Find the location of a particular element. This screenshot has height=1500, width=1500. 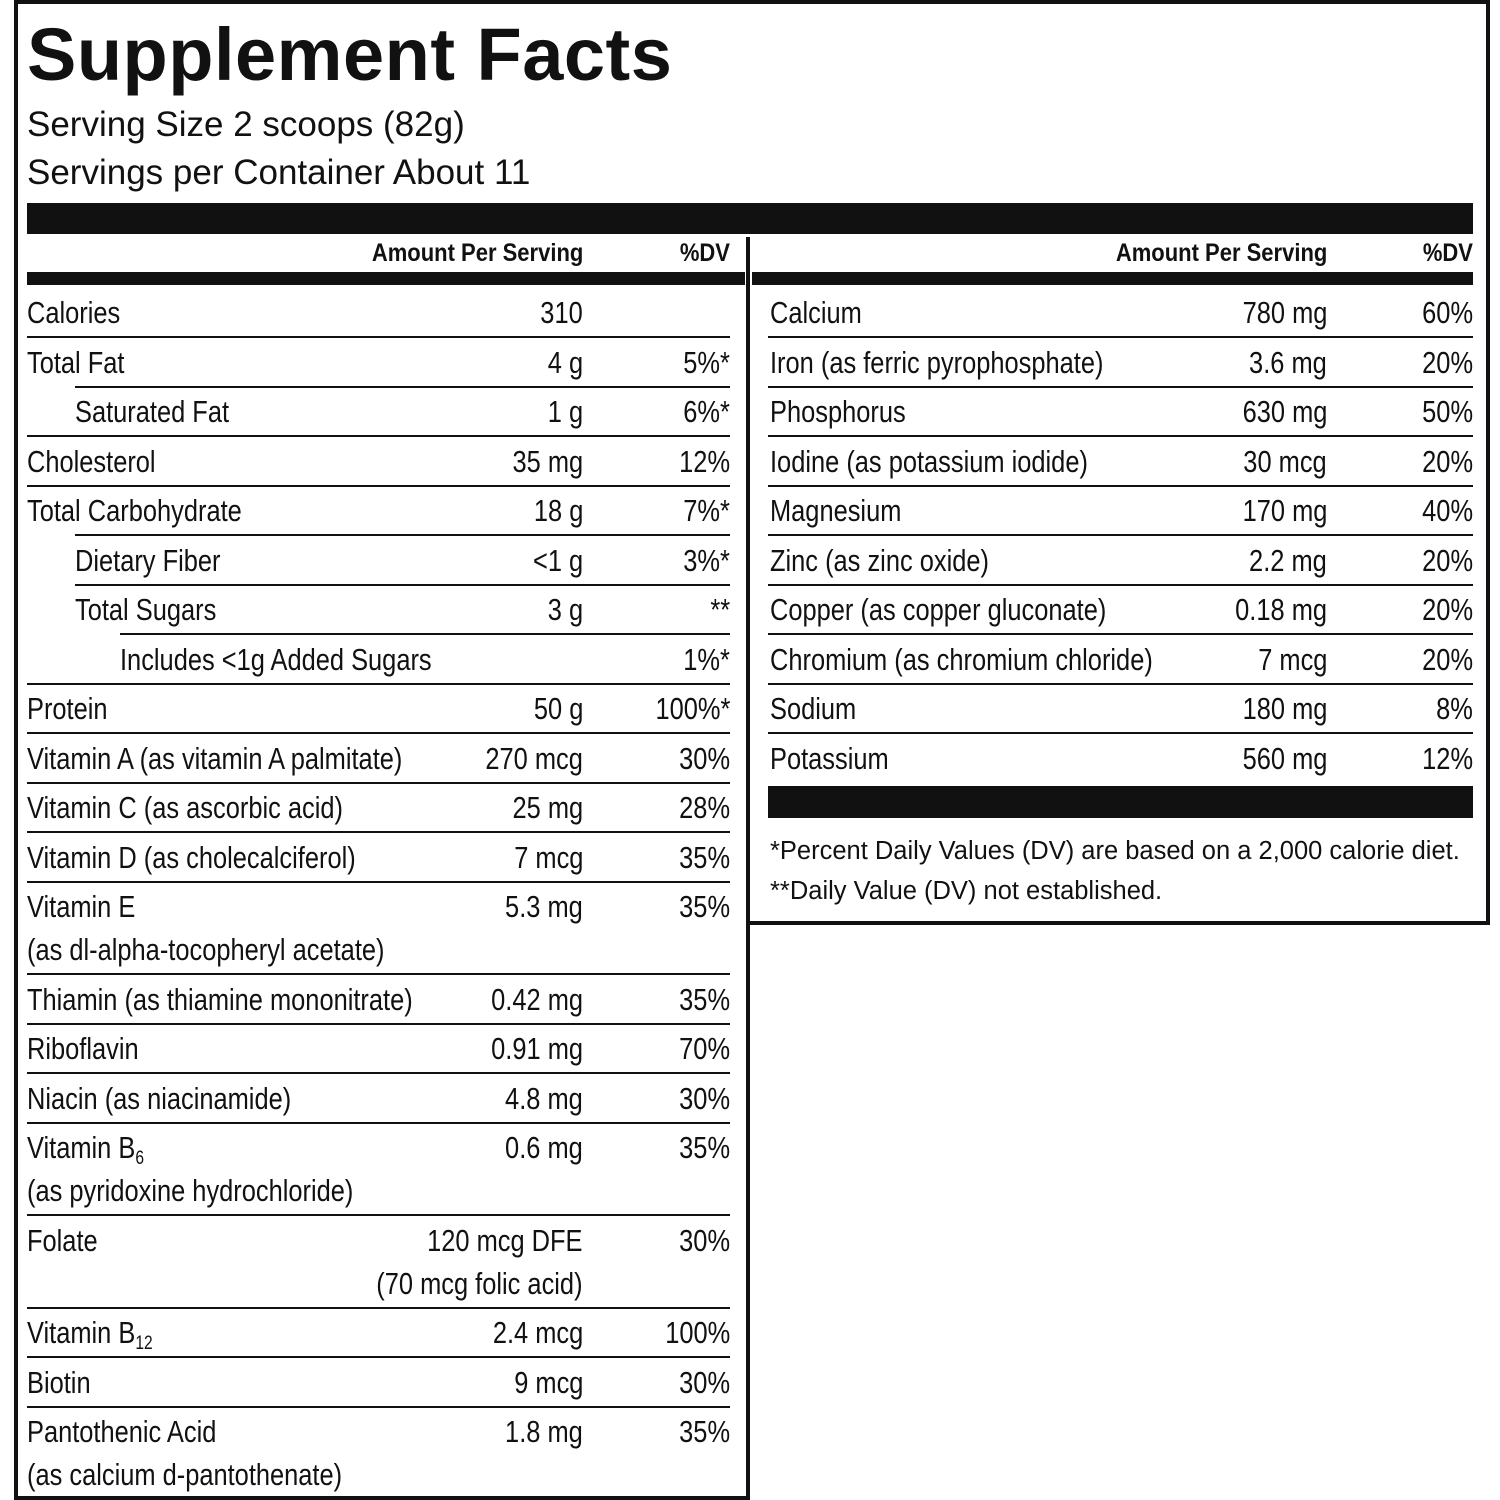

nutrient-name: Saturated Fat is located at coordinates (152, 412).